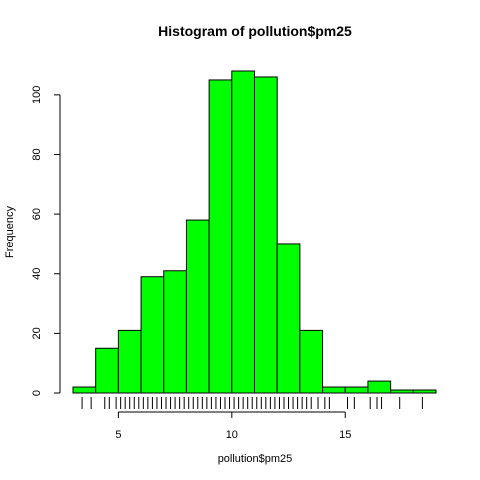 This screenshot has height=480, width=480. I want to click on y-tick-label: 60, so click(37, 214).